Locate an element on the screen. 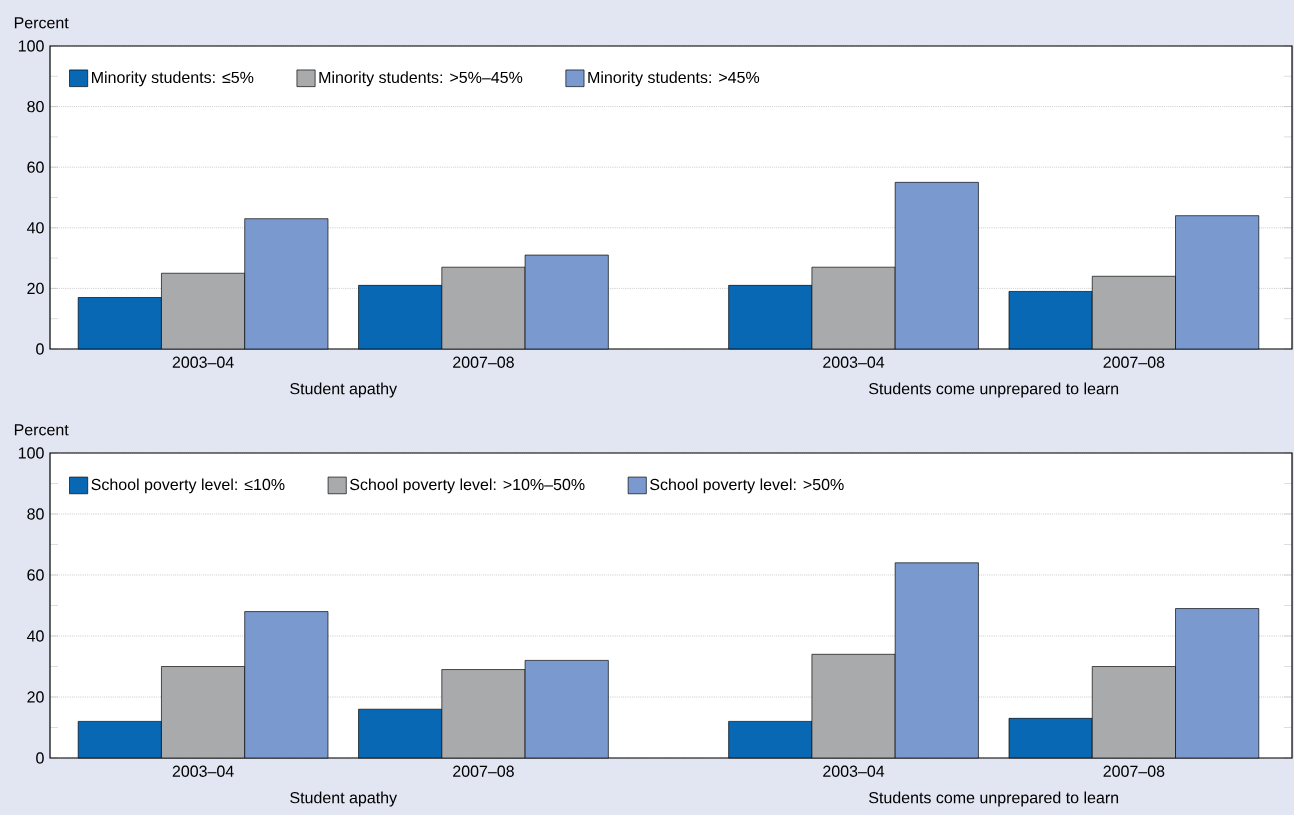 This screenshot has width=1294, height=815. legend-label: Minority students: >45% is located at coordinates (674, 79).